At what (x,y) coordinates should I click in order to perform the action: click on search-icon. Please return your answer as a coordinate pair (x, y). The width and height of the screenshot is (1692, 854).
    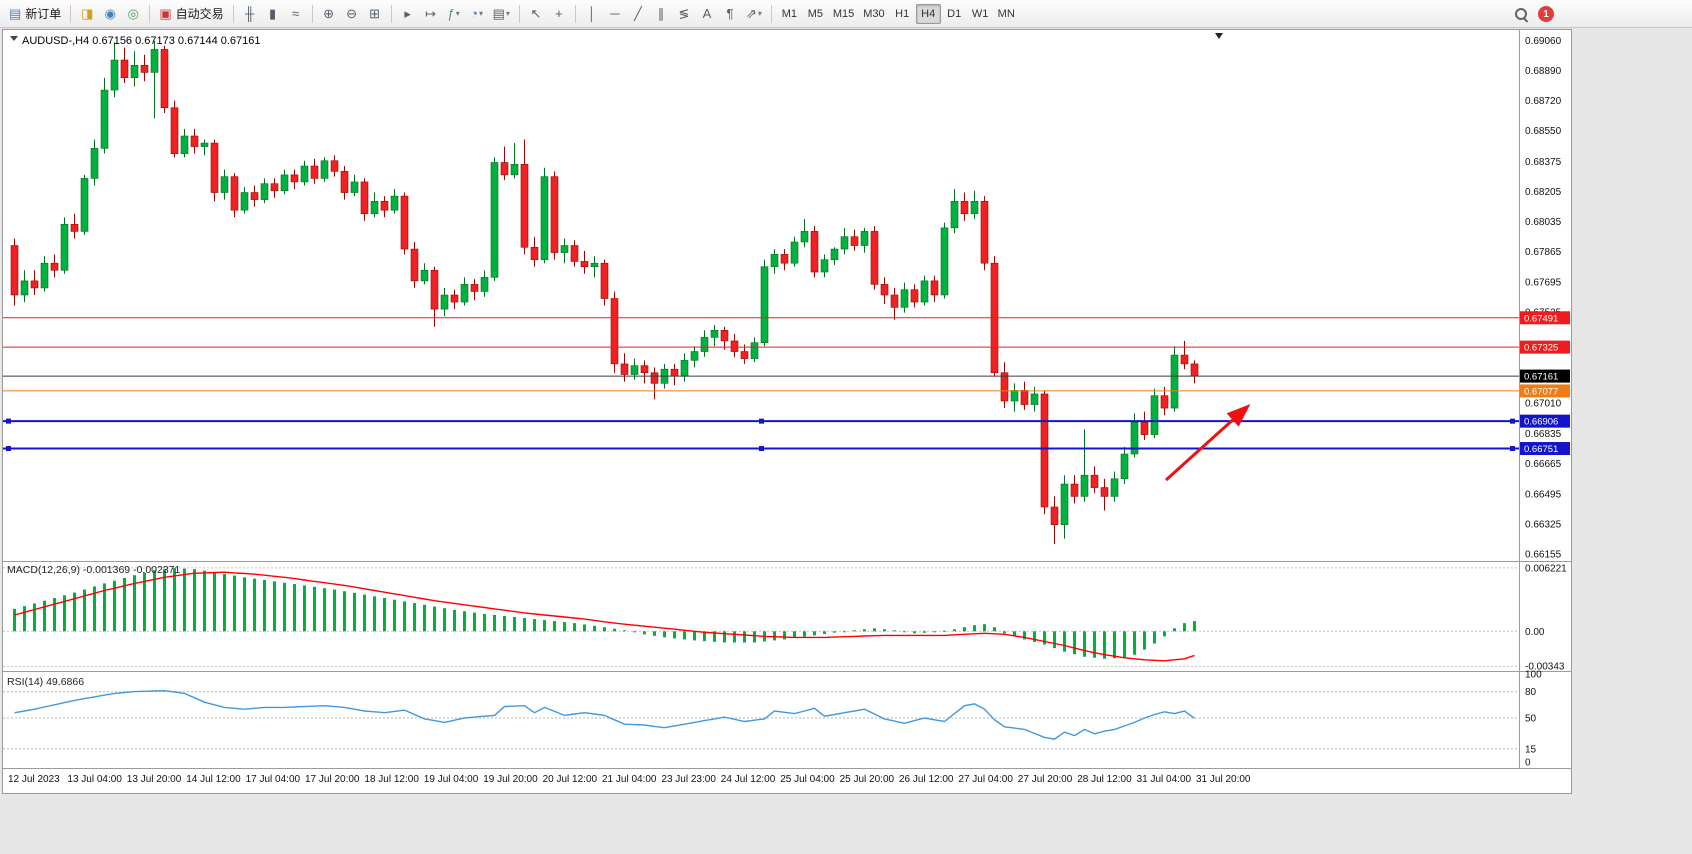
    Looking at the image, I should click on (1521, 14).